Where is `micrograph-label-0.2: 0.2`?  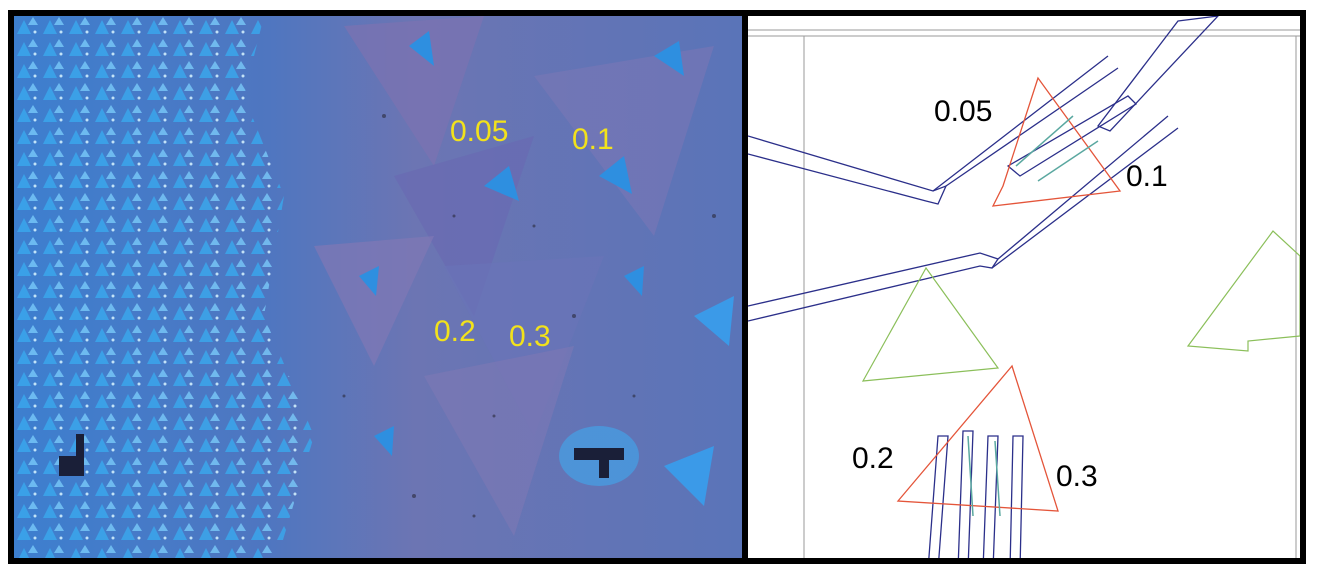
micrograph-label-0.2: 0.2 is located at coordinates (455, 331).